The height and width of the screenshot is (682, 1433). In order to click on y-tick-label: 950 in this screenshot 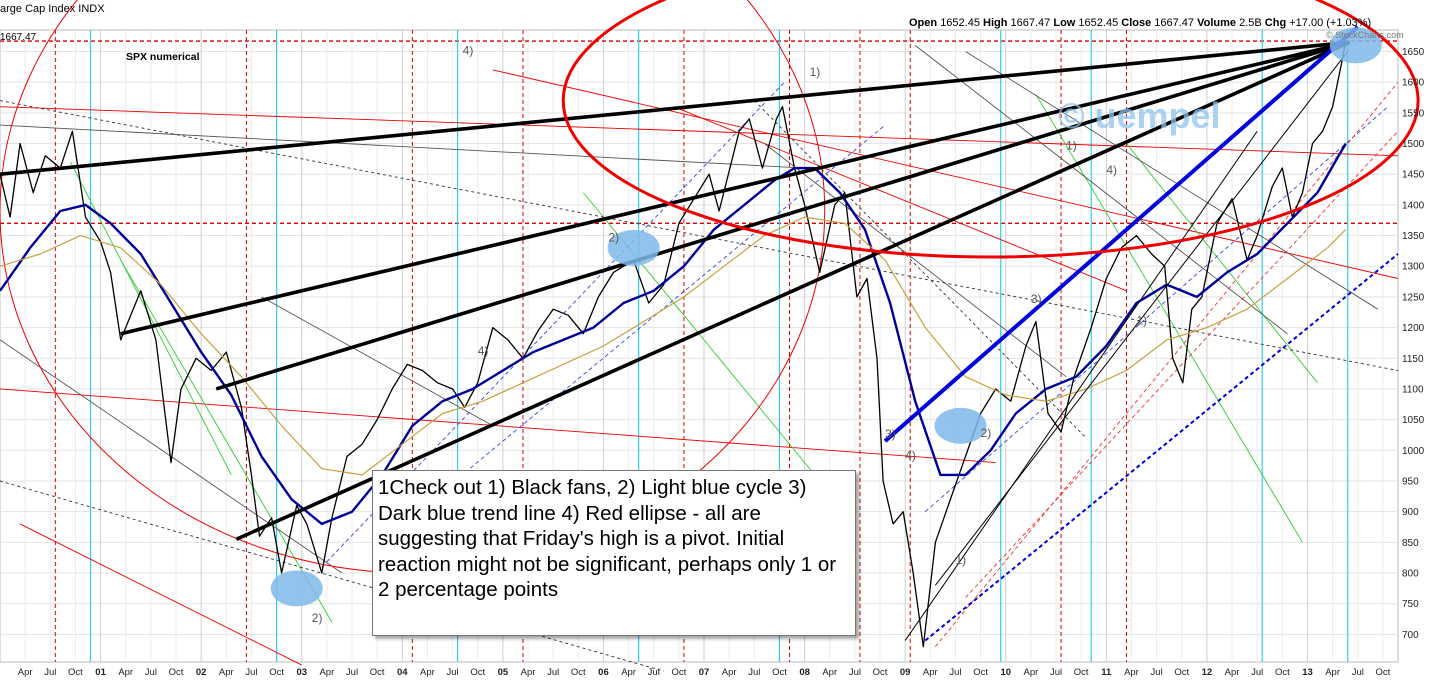, I will do `click(1410, 481)`.